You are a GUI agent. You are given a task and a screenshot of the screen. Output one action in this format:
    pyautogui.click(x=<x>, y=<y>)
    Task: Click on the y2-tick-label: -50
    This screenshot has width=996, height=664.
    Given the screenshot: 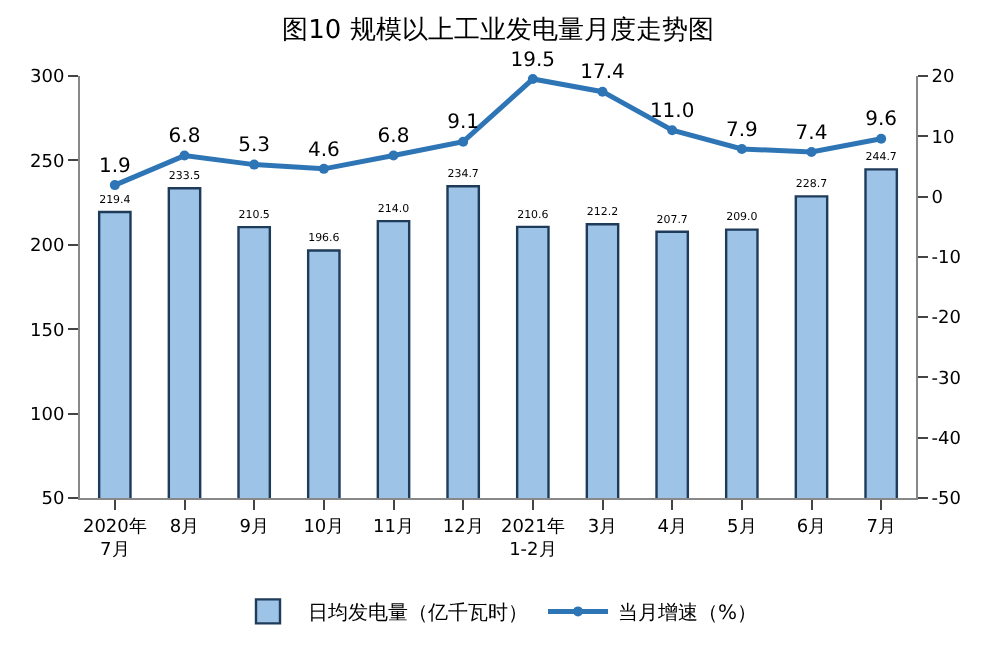 What is the action you would take?
    pyautogui.click(x=946, y=500)
    